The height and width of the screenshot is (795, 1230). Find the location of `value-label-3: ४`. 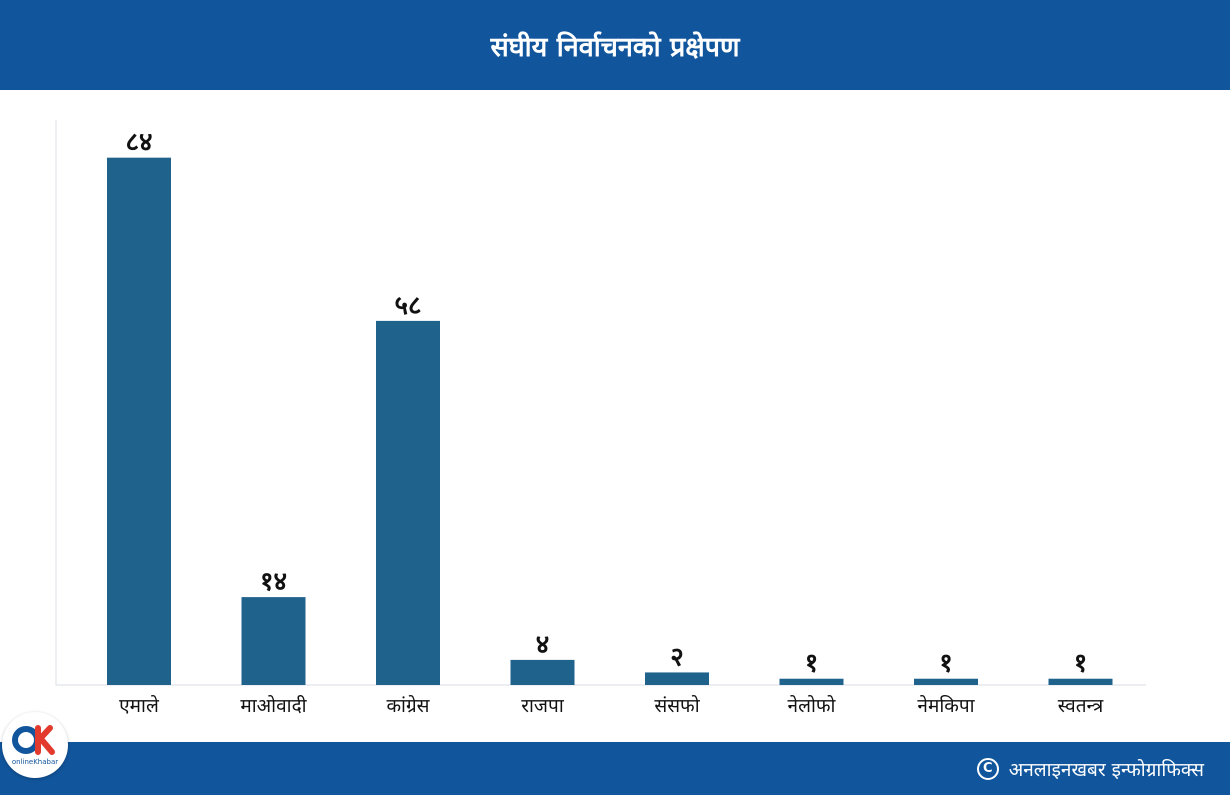

value-label-3: ४ is located at coordinates (543, 645).